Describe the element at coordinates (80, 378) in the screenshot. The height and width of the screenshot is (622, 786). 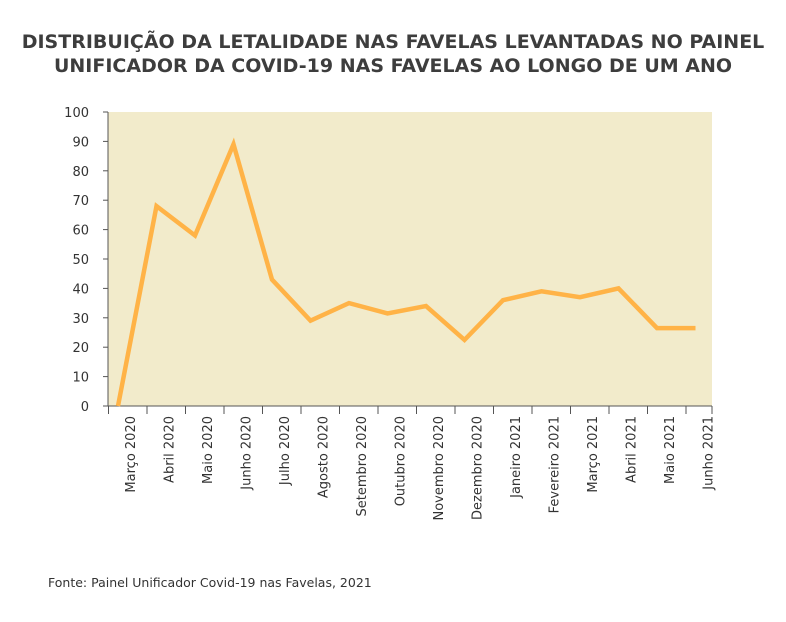
I see `y-tick-label: 10` at that location.